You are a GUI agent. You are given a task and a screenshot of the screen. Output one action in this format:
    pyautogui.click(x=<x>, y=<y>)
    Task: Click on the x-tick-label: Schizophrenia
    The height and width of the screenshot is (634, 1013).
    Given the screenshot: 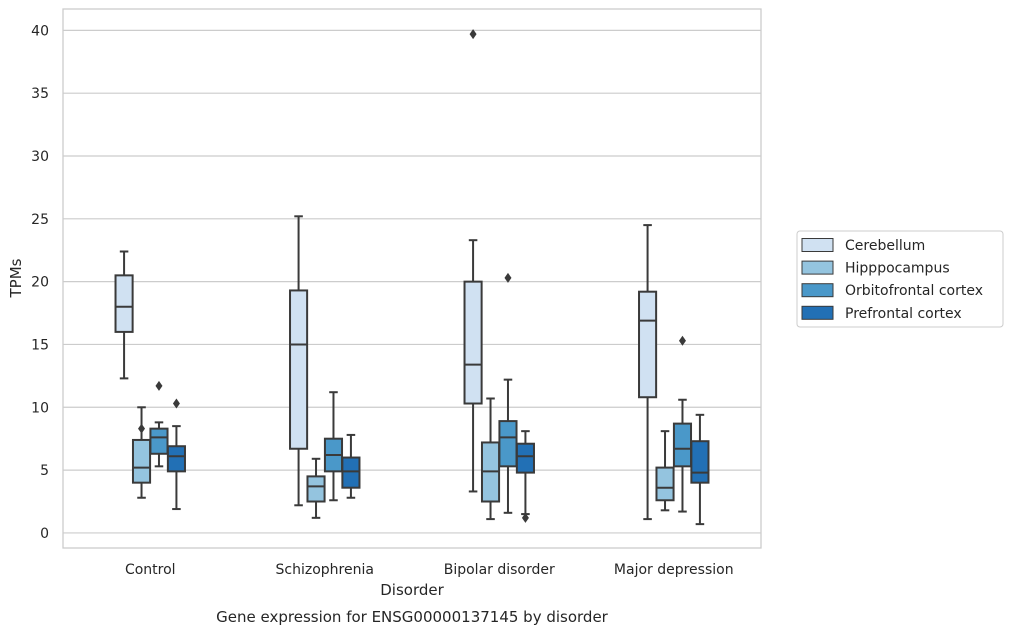 What is the action you would take?
    pyautogui.click(x=325, y=570)
    